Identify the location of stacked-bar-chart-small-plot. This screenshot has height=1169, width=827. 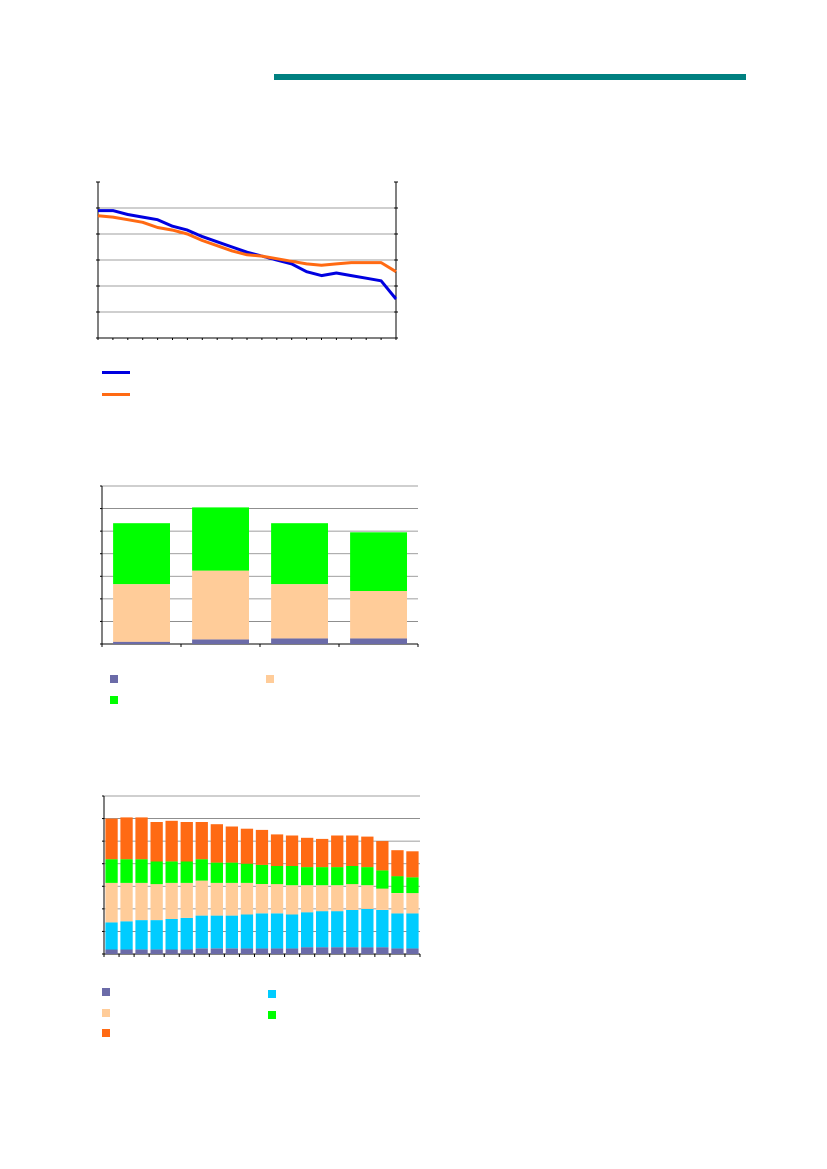
(259, 566).